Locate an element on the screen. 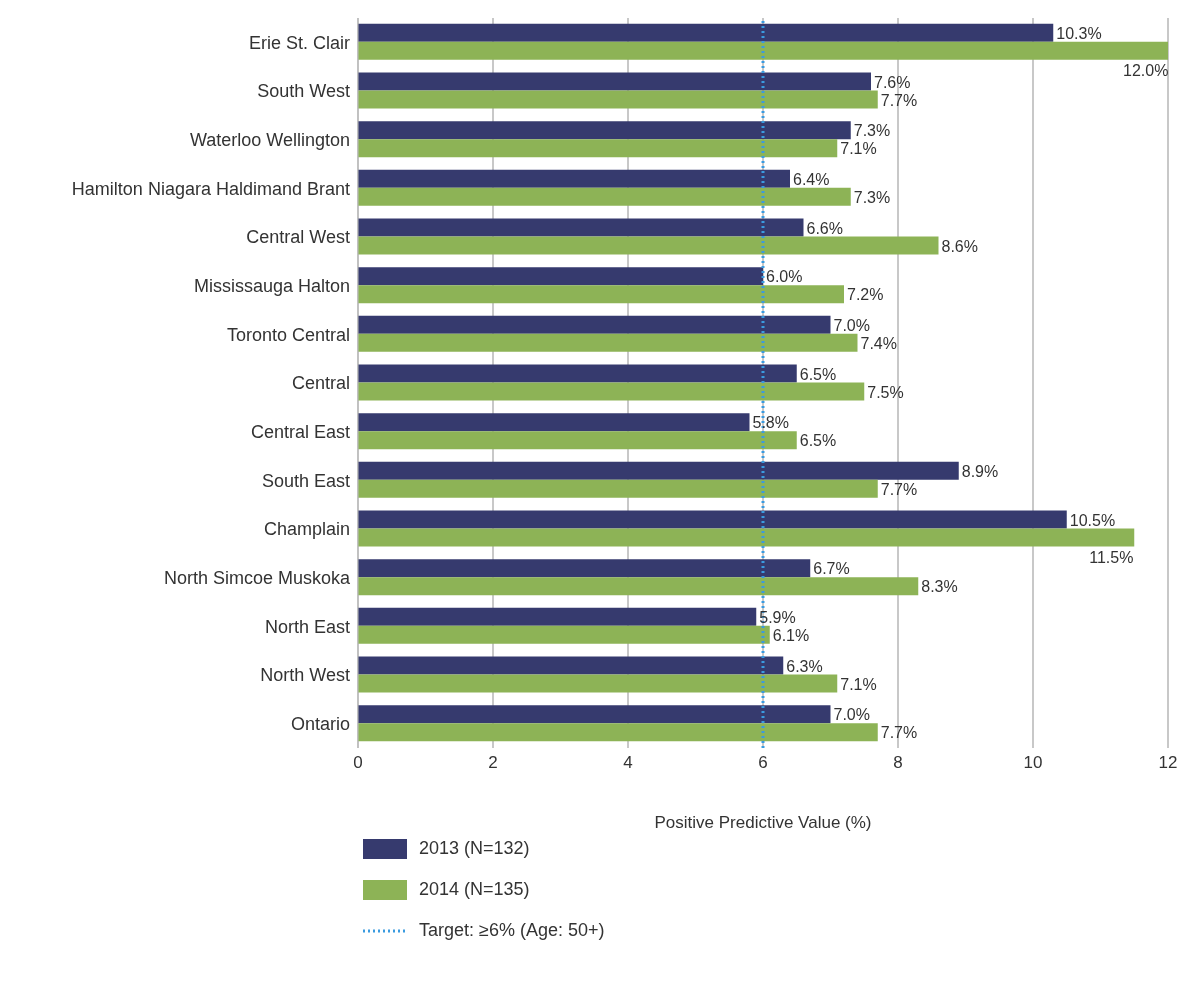 This screenshot has width=1197, height=985. data-label: 5.9% is located at coordinates (777, 617).